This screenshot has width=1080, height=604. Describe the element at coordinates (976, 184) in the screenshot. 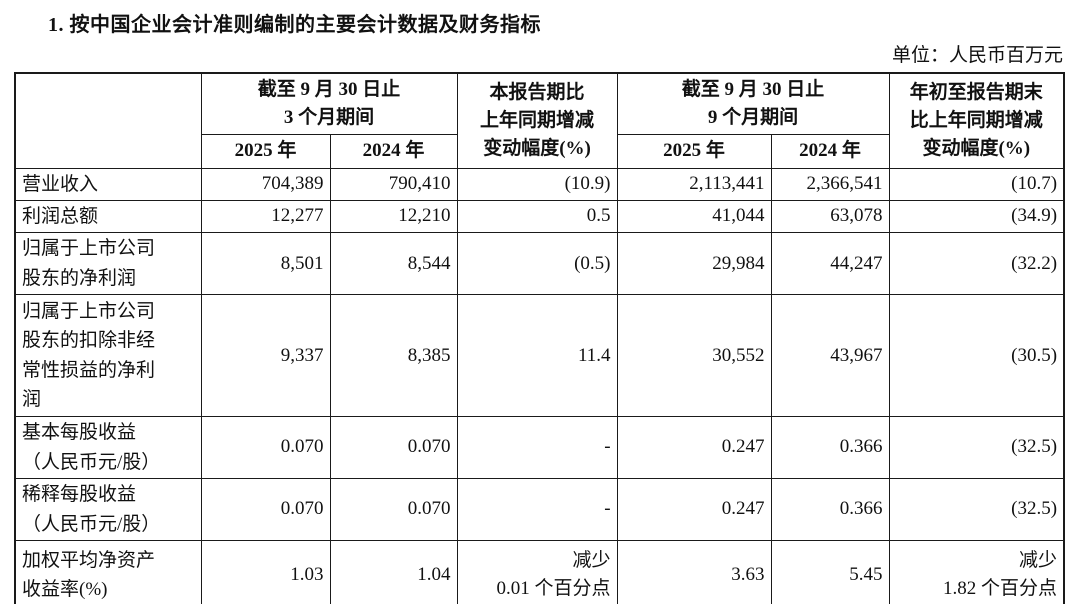

I see `cell-9m-change: (10.7)` at that location.